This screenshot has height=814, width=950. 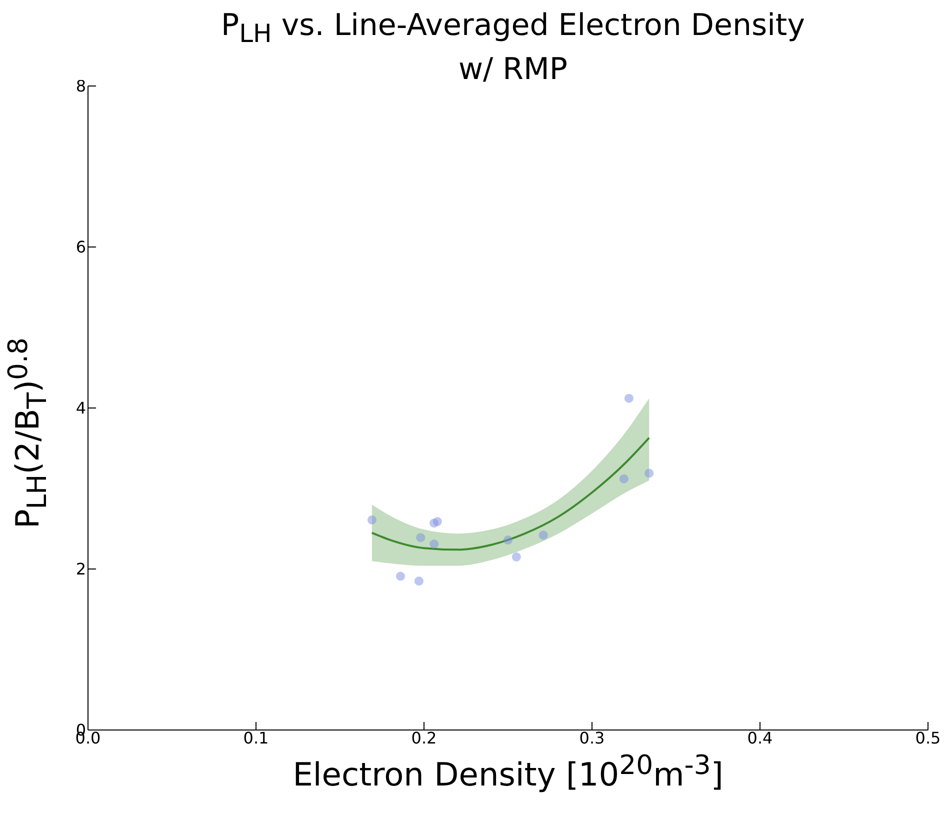 I want to click on line-series, so click(x=510, y=493).